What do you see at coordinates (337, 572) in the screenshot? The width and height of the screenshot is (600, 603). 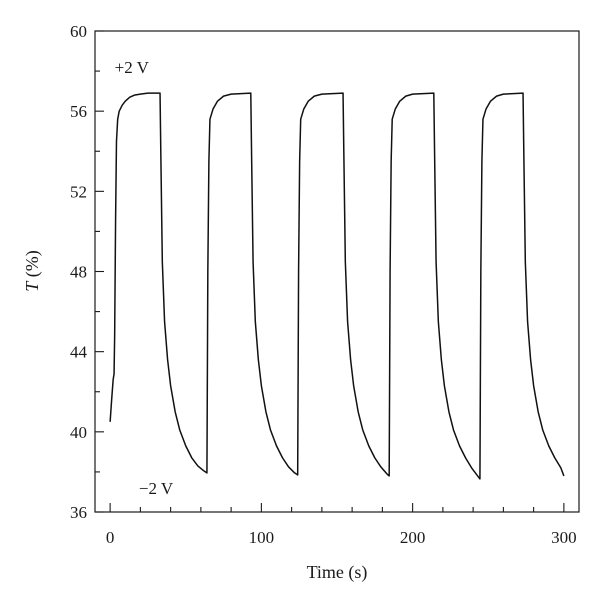 I see `x-axis-label: Time (s)` at bounding box center [337, 572].